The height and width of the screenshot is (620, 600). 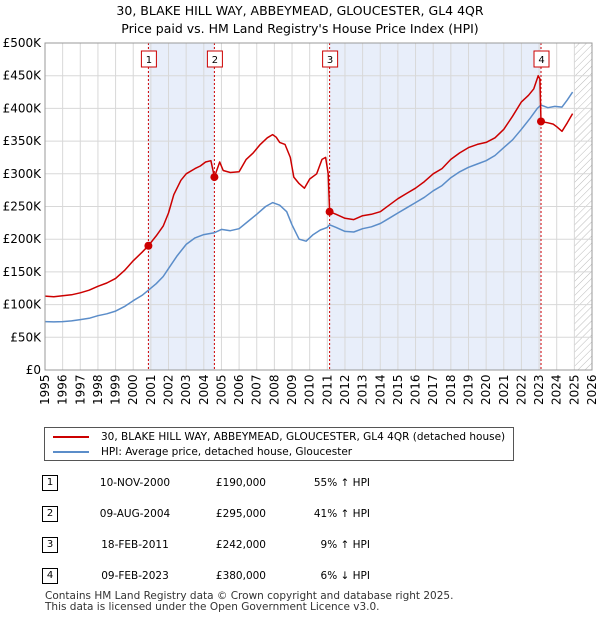 I want to click on x-tick-label: 2022, so click(x=521, y=389).